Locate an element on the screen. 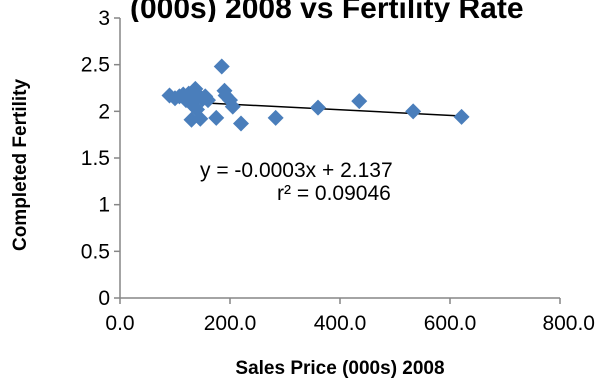 This screenshot has height=383, width=596. x-tick-label: 600.0 is located at coordinates (450, 323).